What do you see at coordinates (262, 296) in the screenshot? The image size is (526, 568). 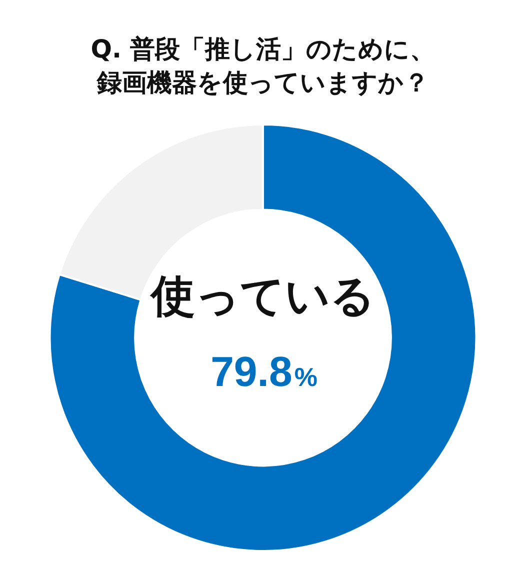 I see `slice-label: 使っている` at bounding box center [262, 296].